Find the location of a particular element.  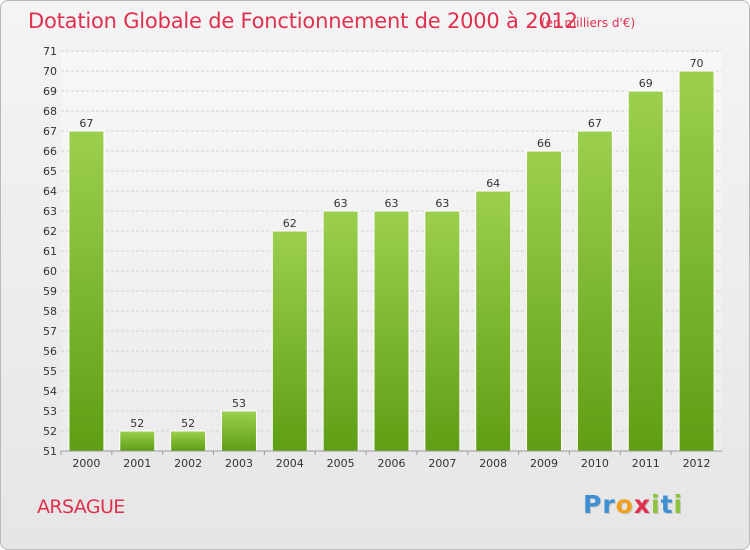

value-label: 64 is located at coordinates (493, 183).